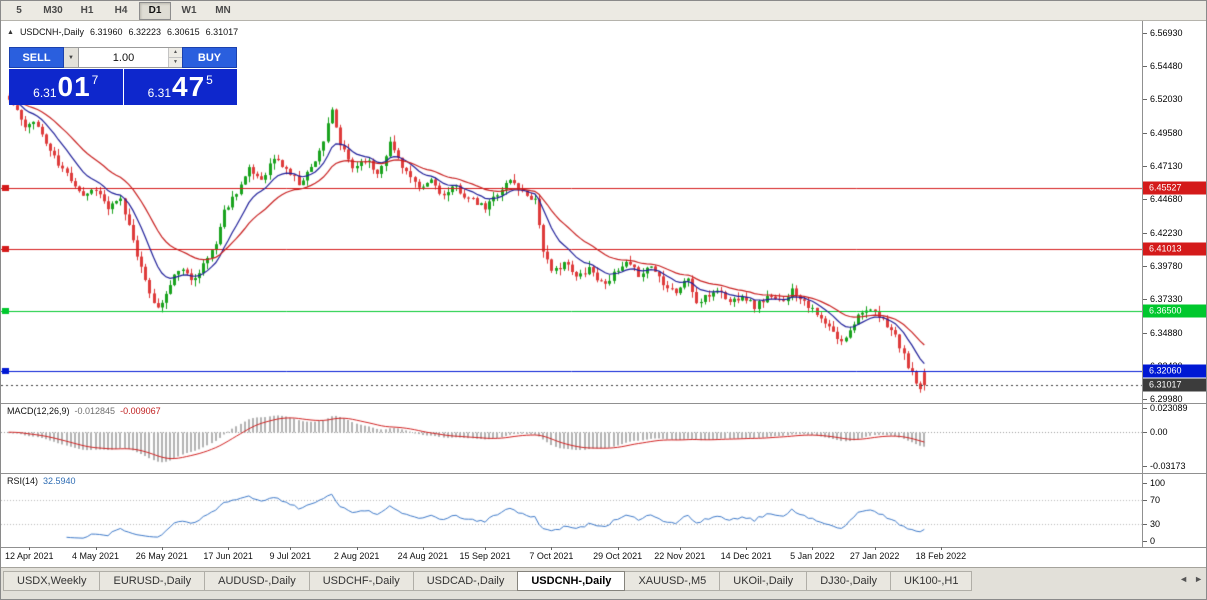 This screenshot has height=600, width=1207. What do you see at coordinates (52, 581) in the screenshot?
I see `chart-tab-usdx-weekly: USDX,Weekly` at bounding box center [52, 581].